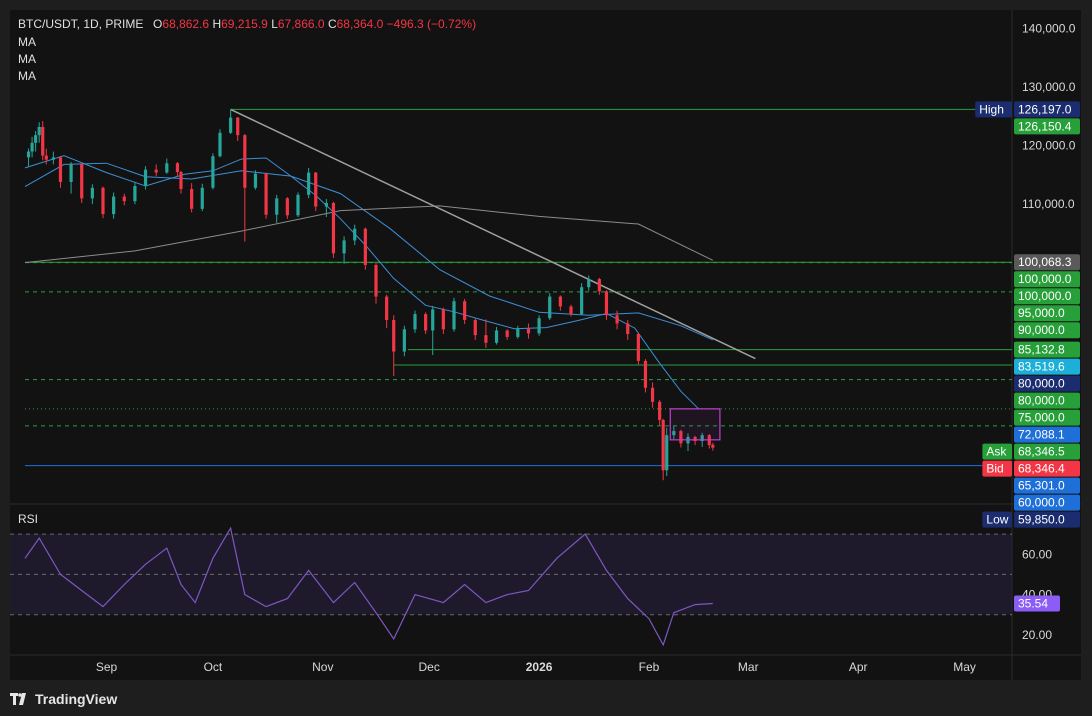  I want to click on indicator-ma-3: MA, so click(27, 76).